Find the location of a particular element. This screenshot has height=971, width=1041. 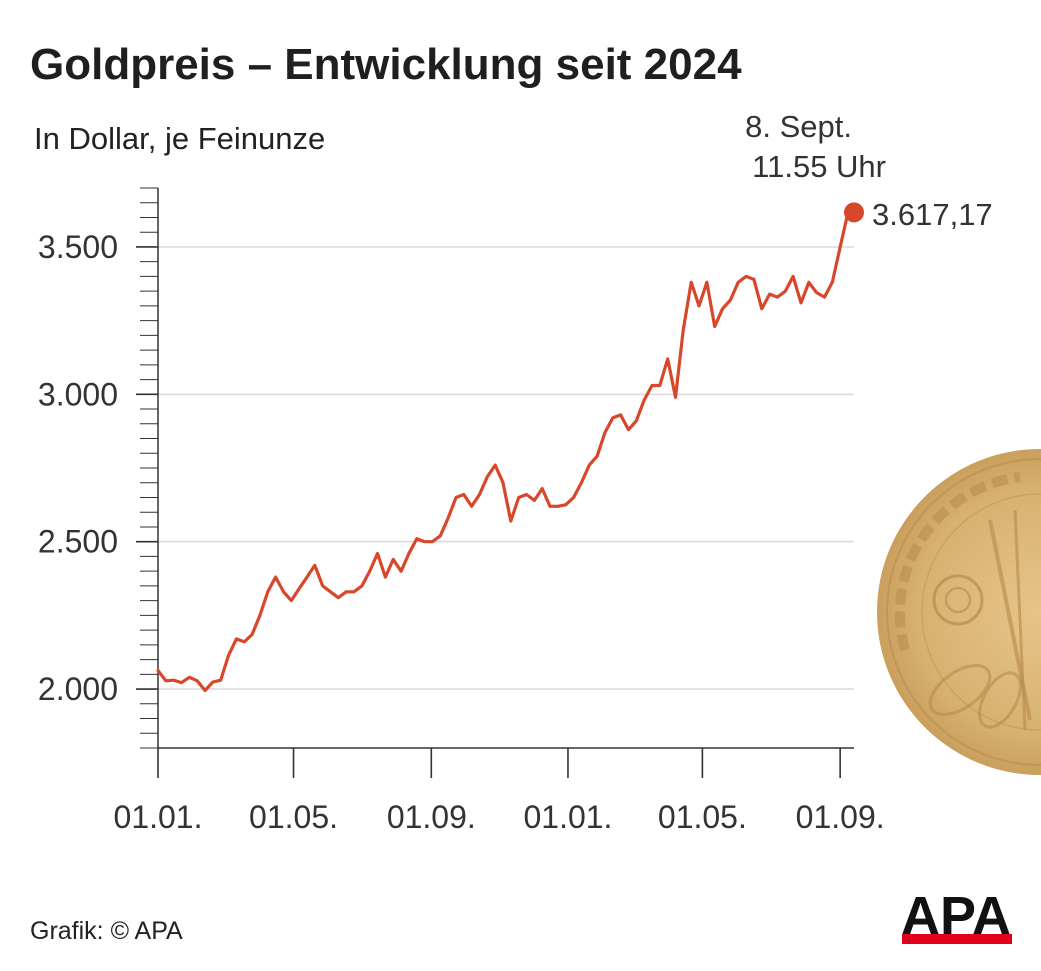

x-tick-labels: 01.01. 01.05. 01.09. 01.01. 01.05. 01.09. is located at coordinates (499, 817).